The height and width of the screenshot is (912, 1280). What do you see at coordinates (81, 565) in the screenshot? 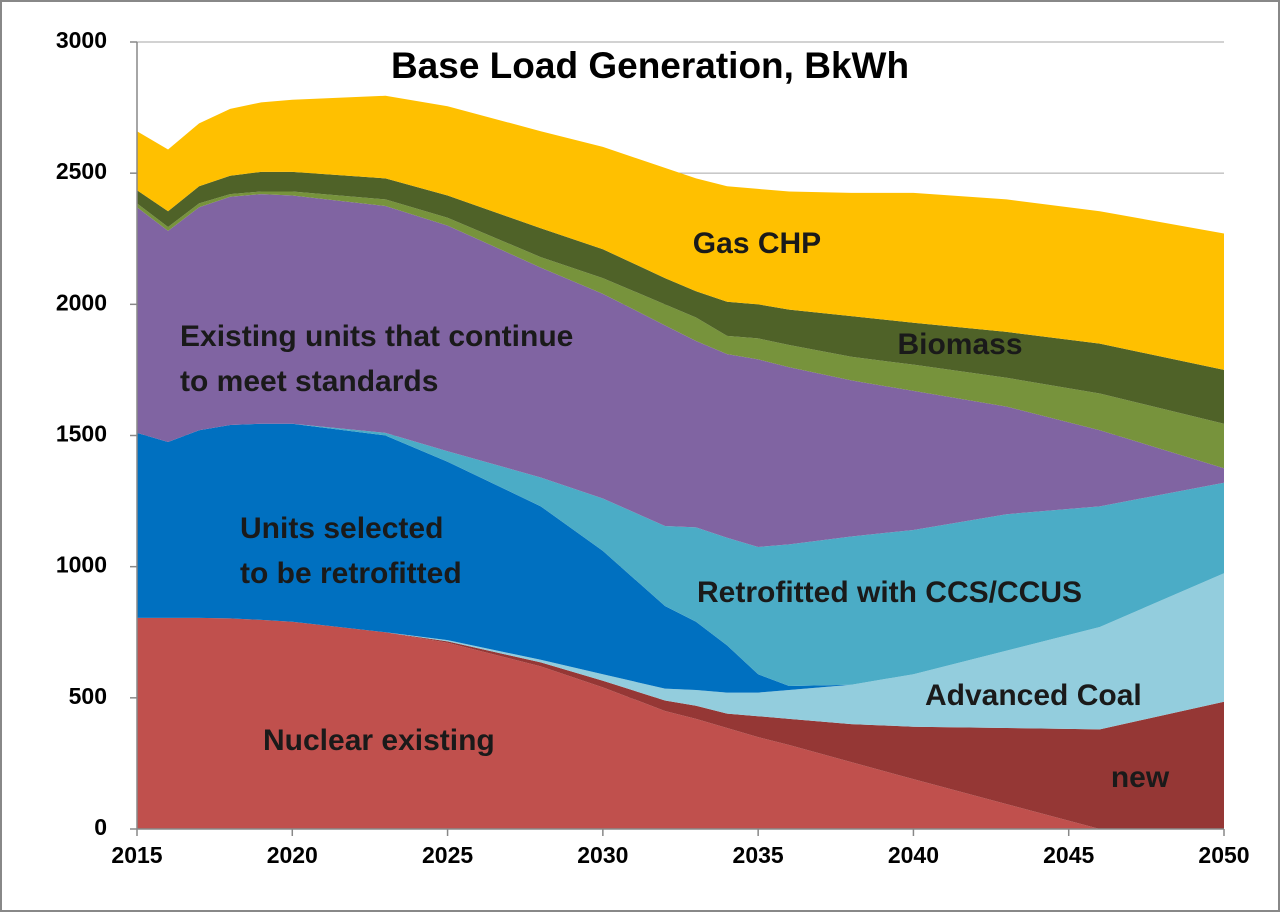
I see `y-tick-label: 1000` at bounding box center [81, 565].